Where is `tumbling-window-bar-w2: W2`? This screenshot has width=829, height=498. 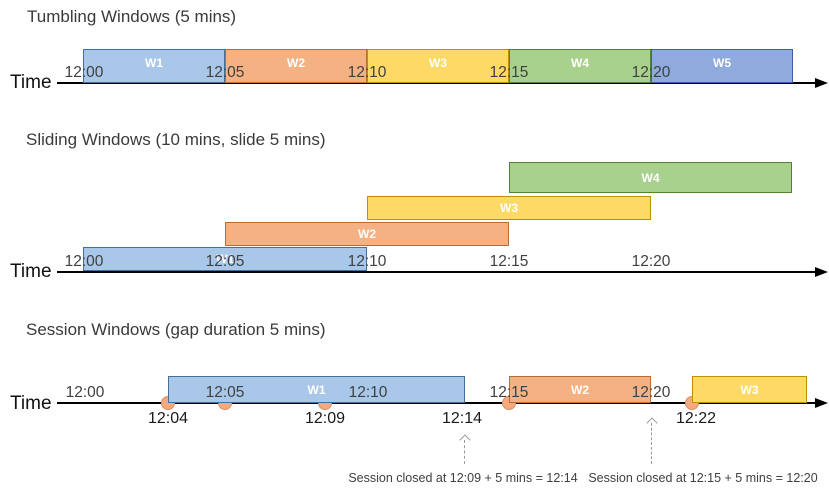 tumbling-window-bar-w2: W2 is located at coordinates (296, 66).